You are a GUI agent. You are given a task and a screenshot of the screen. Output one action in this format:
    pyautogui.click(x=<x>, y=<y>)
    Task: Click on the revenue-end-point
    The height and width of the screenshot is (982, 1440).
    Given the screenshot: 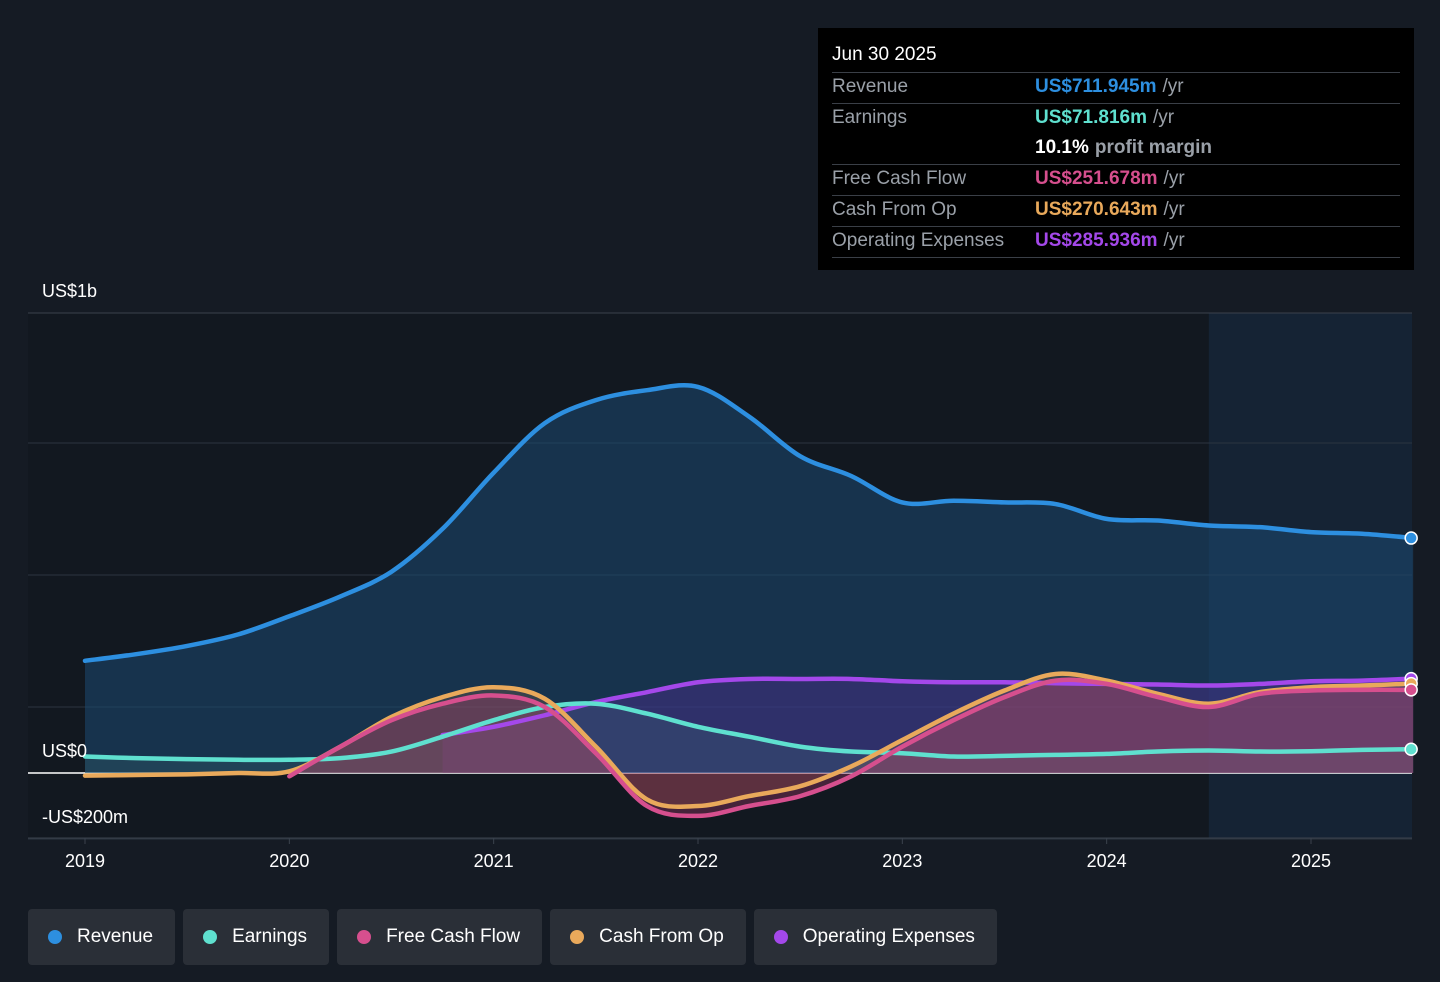 What is the action you would take?
    pyautogui.click(x=1411, y=538)
    